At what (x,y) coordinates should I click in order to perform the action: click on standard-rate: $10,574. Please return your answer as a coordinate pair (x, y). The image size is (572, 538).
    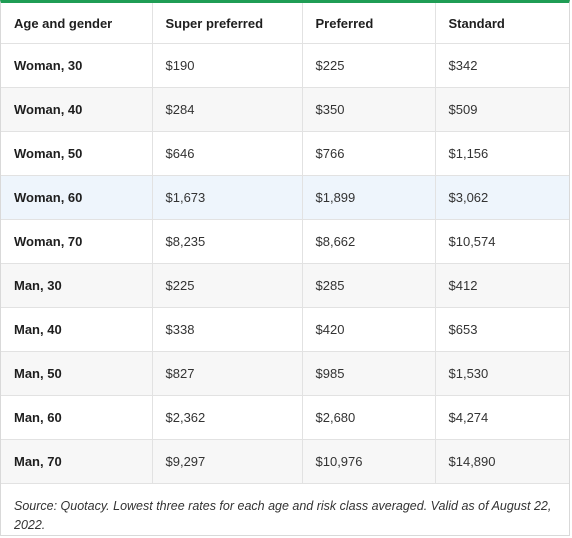
    Looking at the image, I should click on (502, 241).